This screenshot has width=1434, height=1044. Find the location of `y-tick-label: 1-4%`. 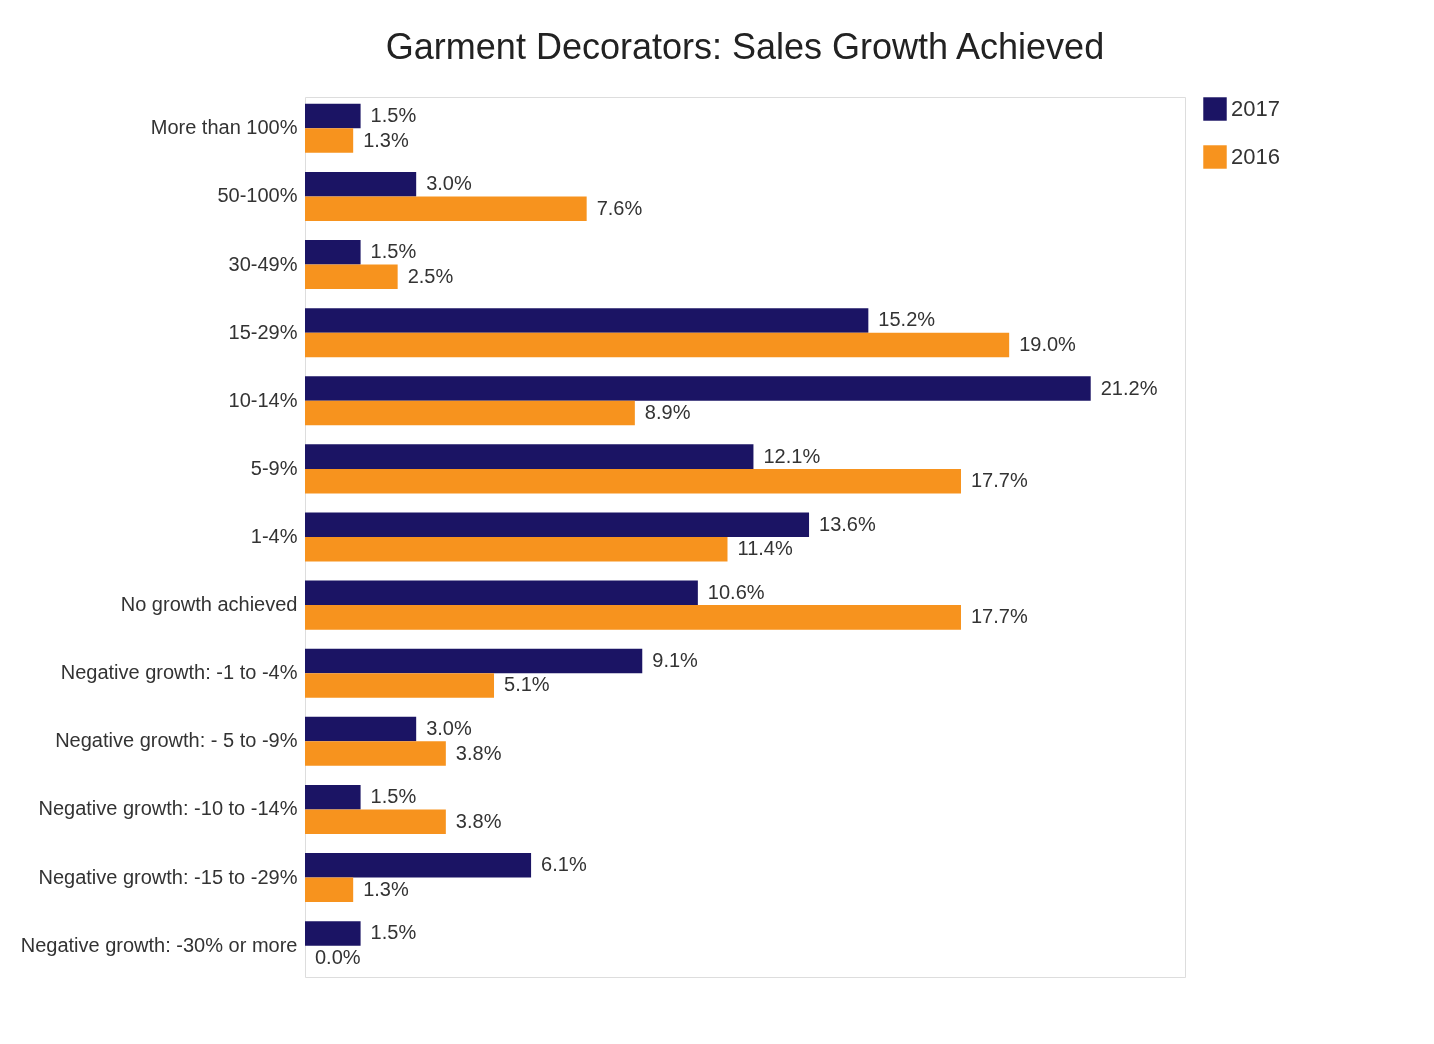

y-tick-label: 1-4% is located at coordinates (274, 536).